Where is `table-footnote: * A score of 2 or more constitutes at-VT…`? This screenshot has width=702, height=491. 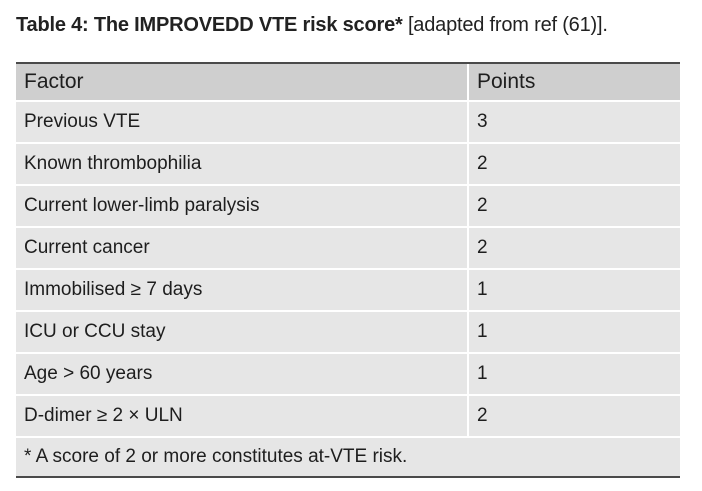
table-footnote: * A score of 2 or more constitutes at-VT… is located at coordinates (348, 456).